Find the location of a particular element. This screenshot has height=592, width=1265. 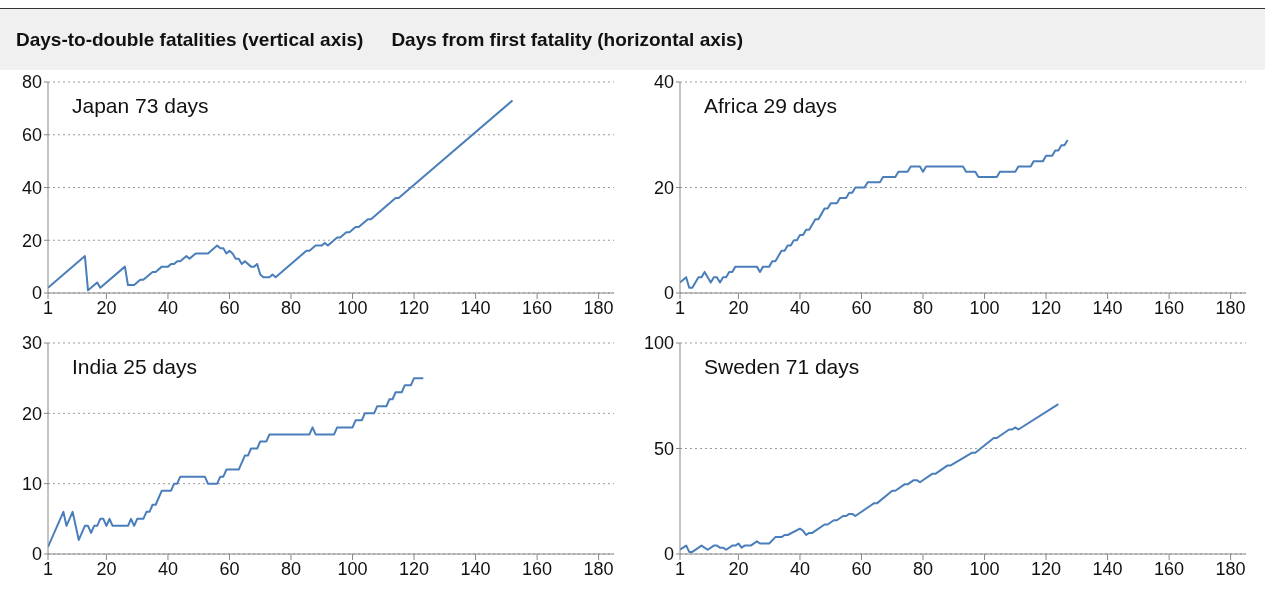

y-tick-label: 80 is located at coordinates (31, 82).